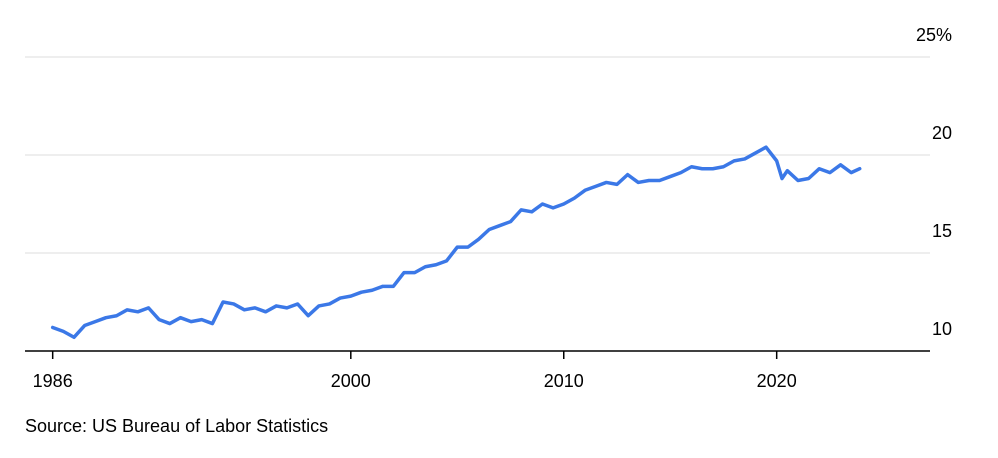 The width and height of the screenshot is (998, 458). Describe the element at coordinates (934, 35) in the screenshot. I see `y-tick-label: 25%` at that location.